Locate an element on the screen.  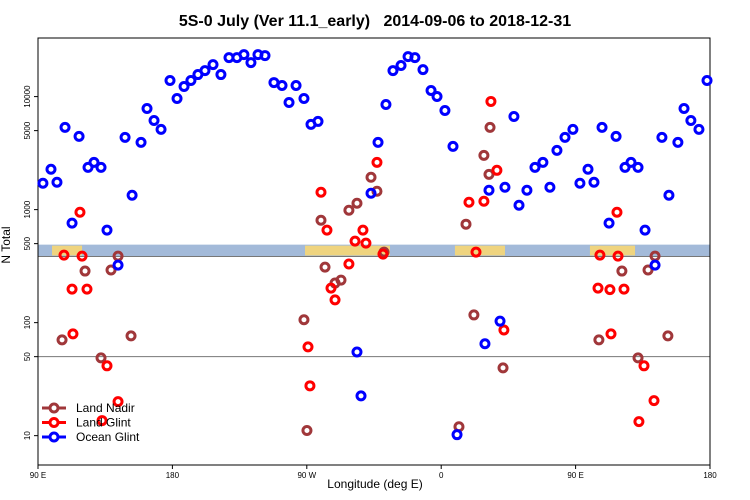
x-axis-label: Longitude (deg E) is located at coordinates (374, 484).